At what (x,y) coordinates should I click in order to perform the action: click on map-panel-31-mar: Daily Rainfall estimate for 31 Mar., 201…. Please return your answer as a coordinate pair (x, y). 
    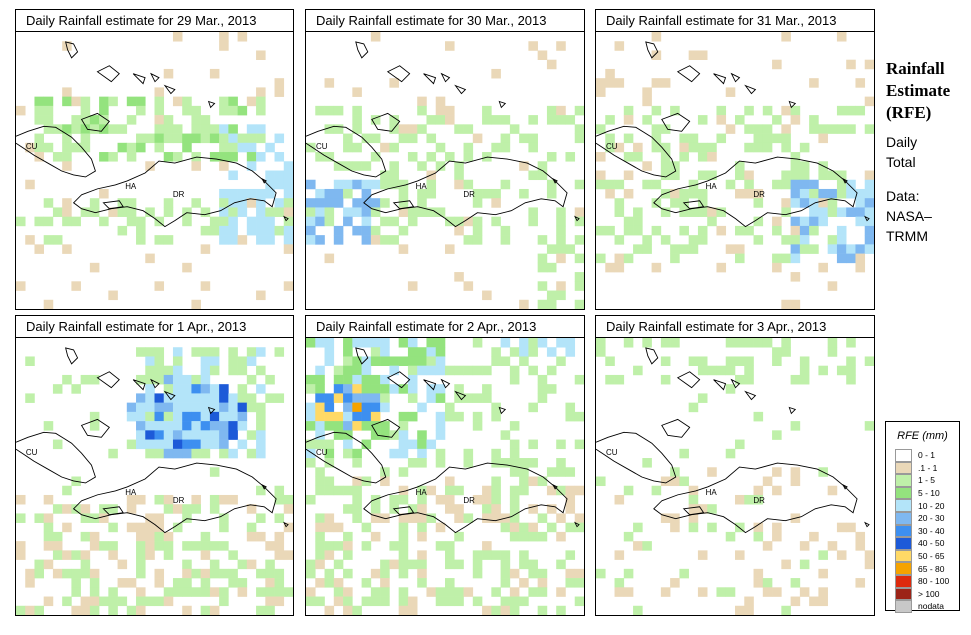
    Looking at the image, I should click on (735, 159).